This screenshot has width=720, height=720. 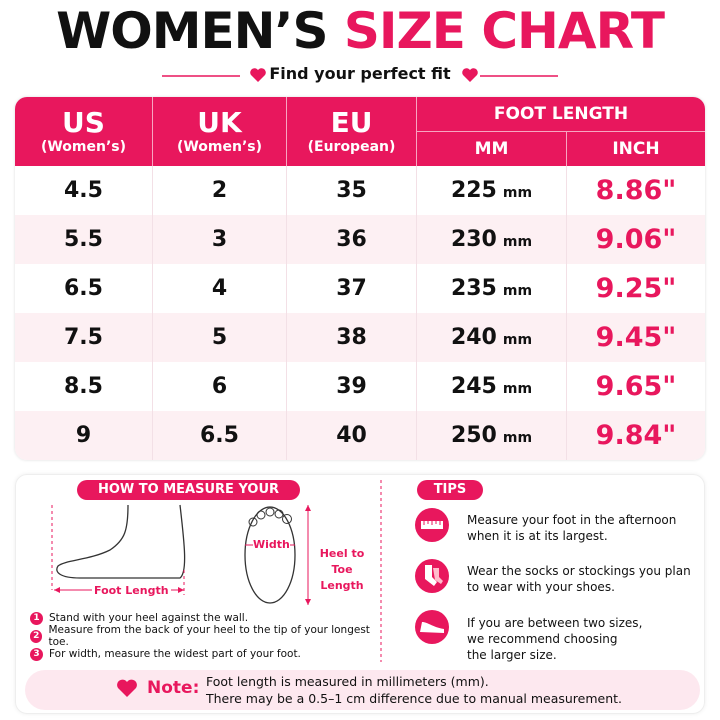 What do you see at coordinates (542, 639) in the screenshot?
I see `tip-line: we recommend choosing` at bounding box center [542, 639].